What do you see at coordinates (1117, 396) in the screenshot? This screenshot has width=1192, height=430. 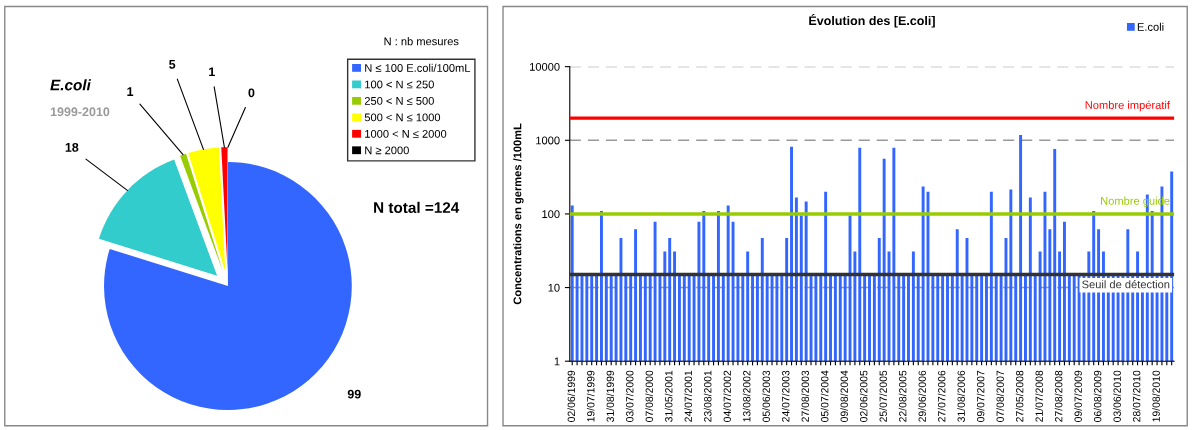 I see `x-tick-label: 03/06/2010` at bounding box center [1117, 396].